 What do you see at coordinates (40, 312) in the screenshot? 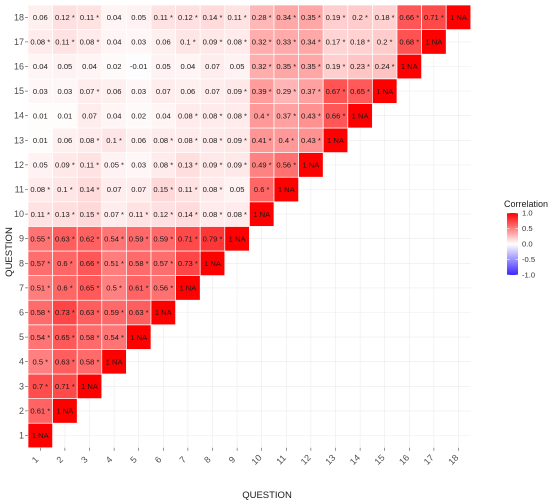
I see `cell-value-label: 0.58 *` at bounding box center [40, 312].